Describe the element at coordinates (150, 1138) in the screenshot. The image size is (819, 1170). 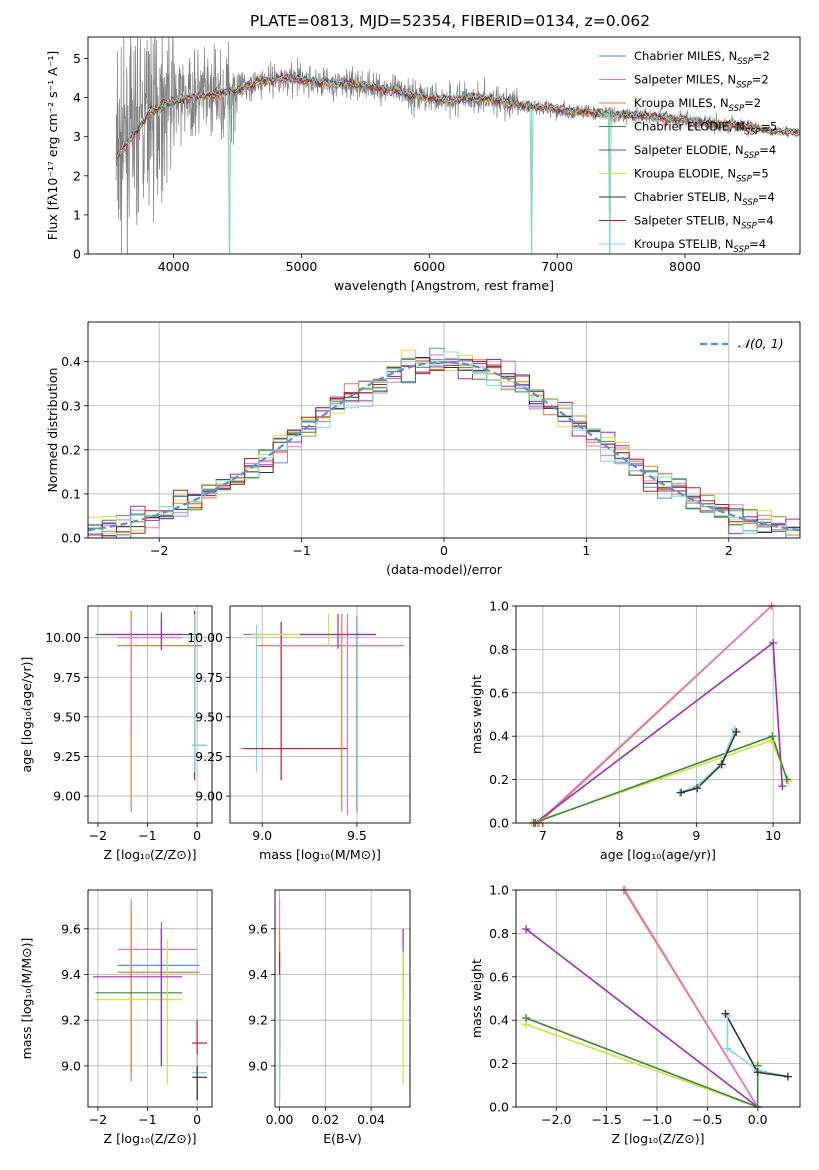
I see `x-axis-label: Z [log₁₀(Z/Z⊙)]` at that location.